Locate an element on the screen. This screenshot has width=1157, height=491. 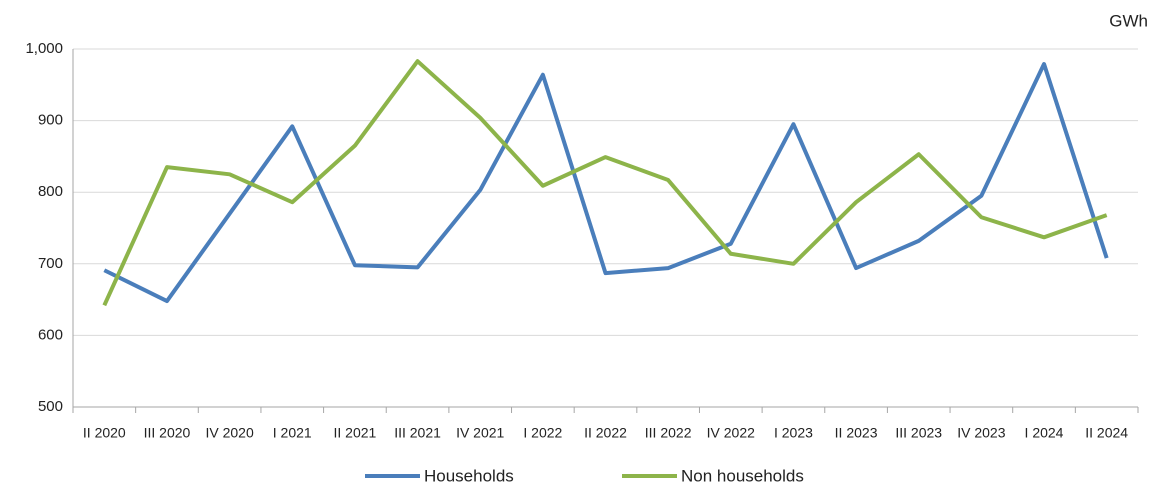
x-tick-label: IV 2022 is located at coordinates (731, 433).